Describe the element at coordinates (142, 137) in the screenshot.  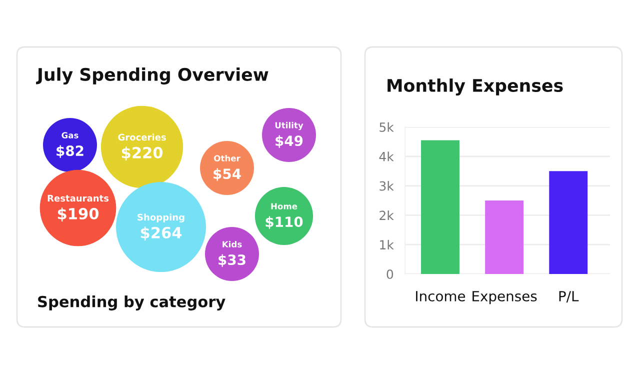
I see `category-label: Groceries` at that location.